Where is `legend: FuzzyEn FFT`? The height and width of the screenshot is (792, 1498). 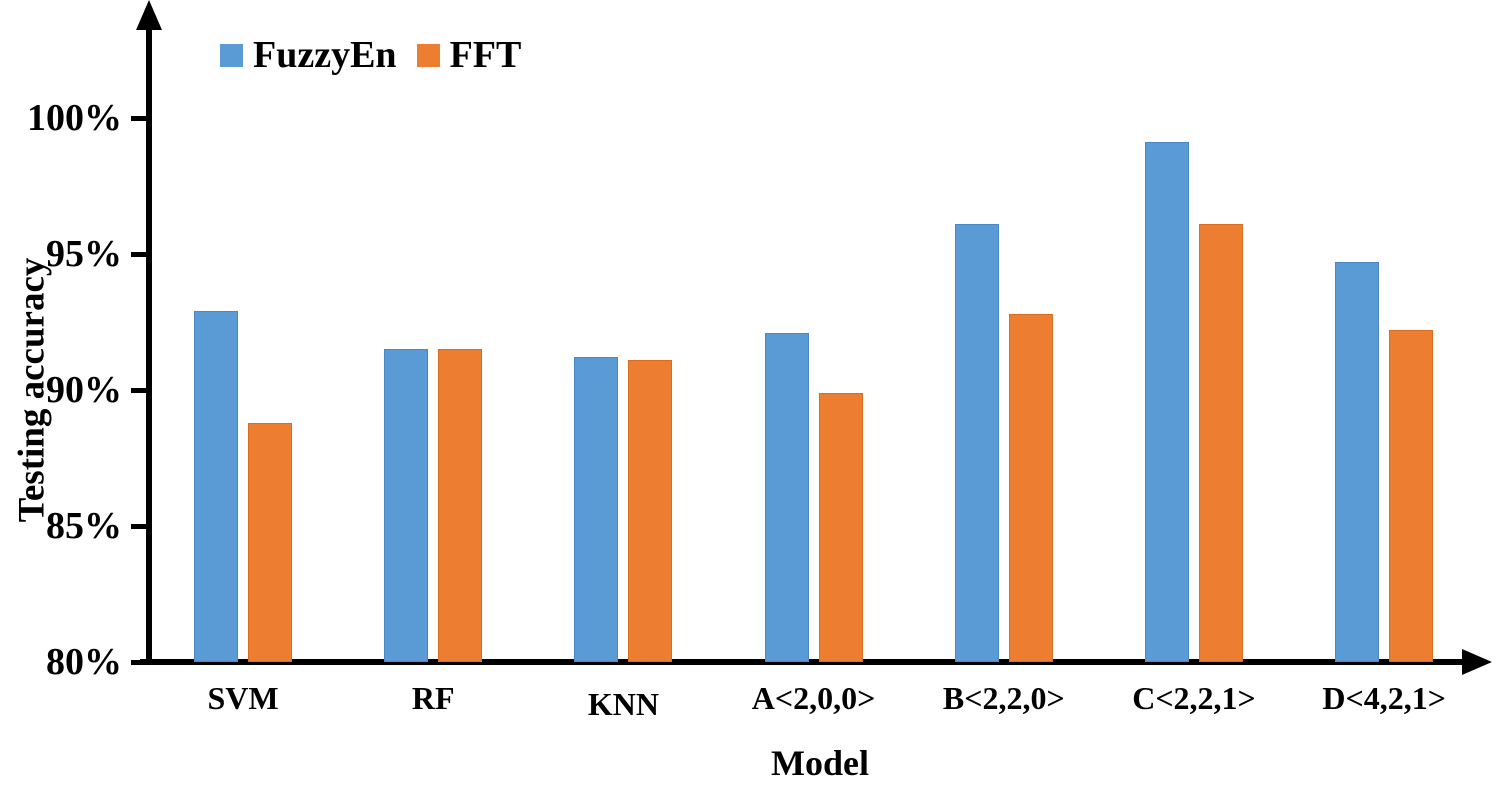
legend: FuzzyEn FFT is located at coordinates (370, 55).